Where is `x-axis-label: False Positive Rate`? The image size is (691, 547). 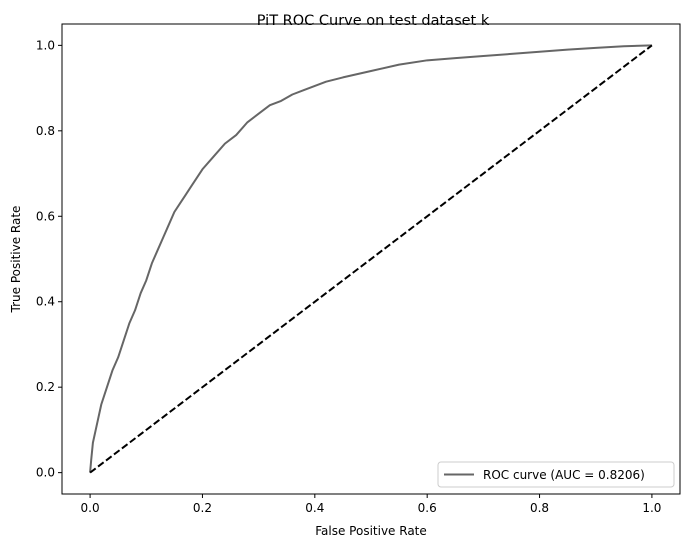
x-axis-label: False Positive Rate is located at coordinates (371, 531).